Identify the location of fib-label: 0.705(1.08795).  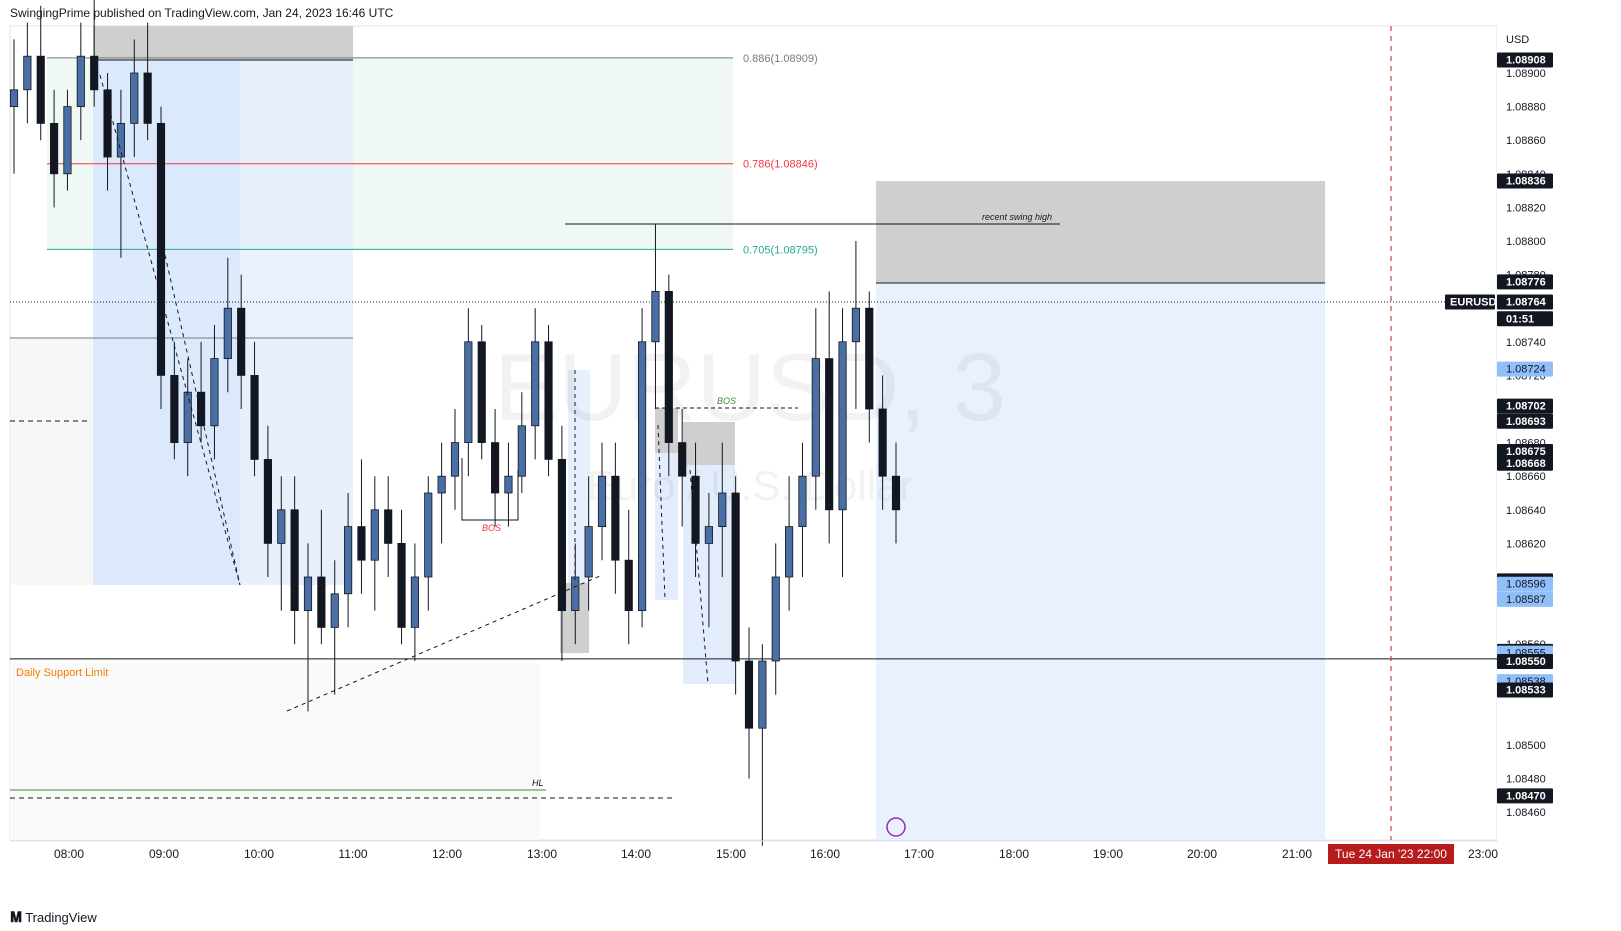
(780, 250).